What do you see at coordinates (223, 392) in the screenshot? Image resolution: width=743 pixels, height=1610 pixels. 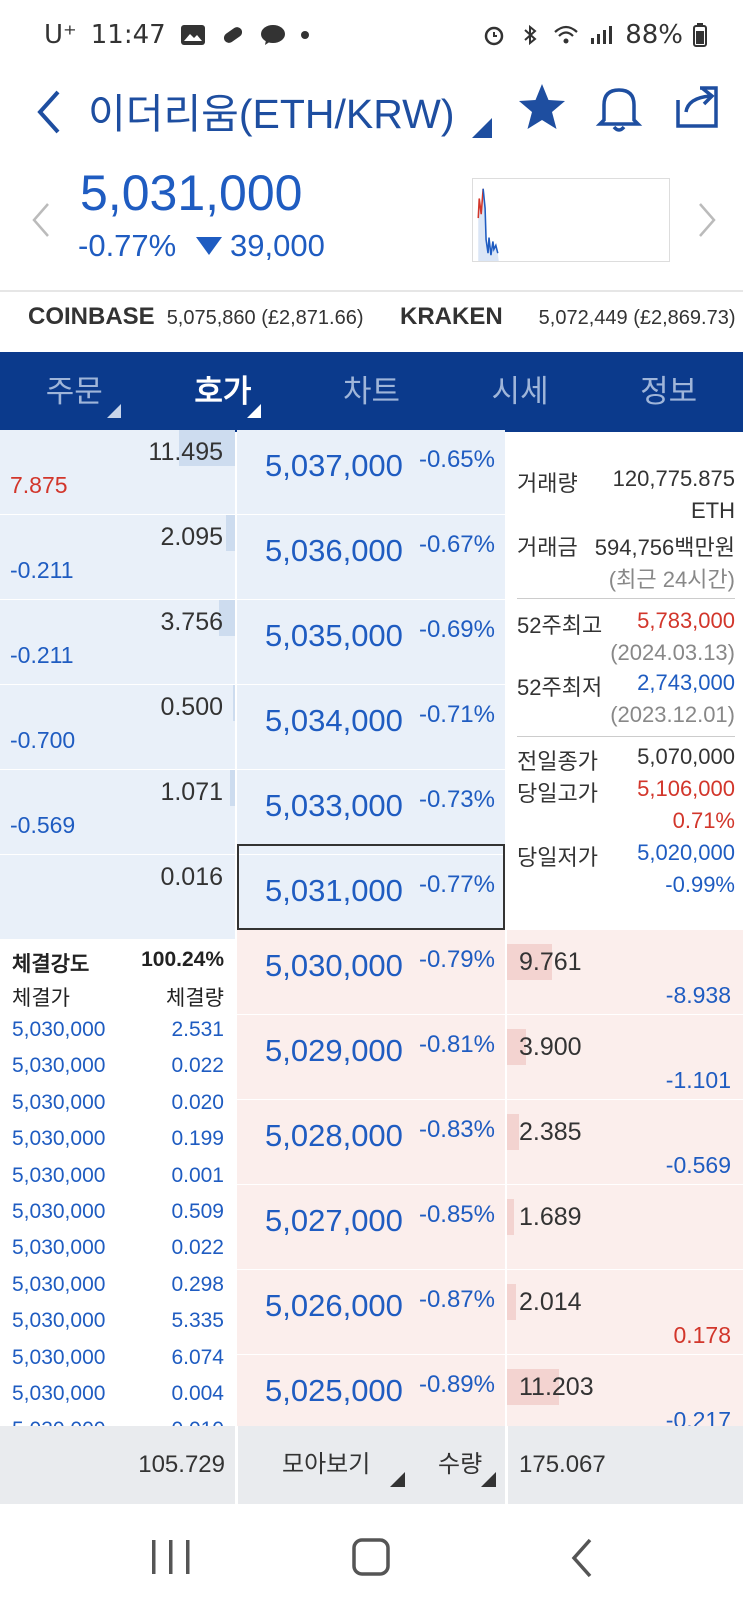 I see `tab-orderbook: 호가` at bounding box center [223, 392].